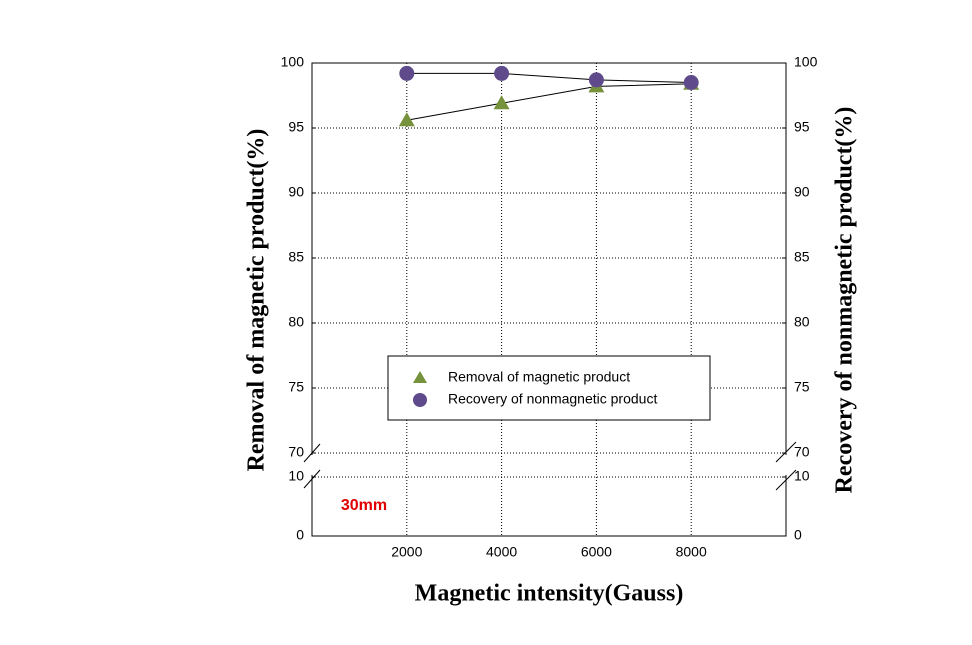 Image resolution: width=972 pixels, height=645 pixels. I want to click on annotation: 30mm, so click(364, 505).